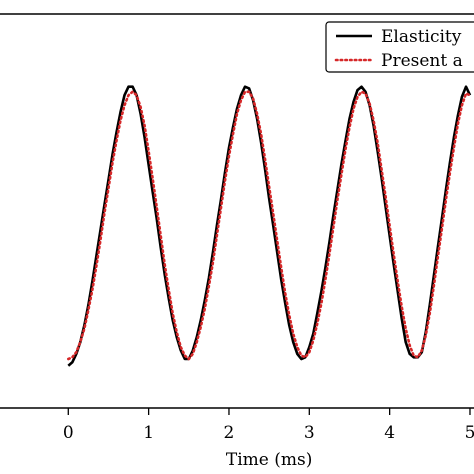 The height and width of the screenshot is (474, 474). I want to click on x-axis-label: Time (ms), so click(269, 460).